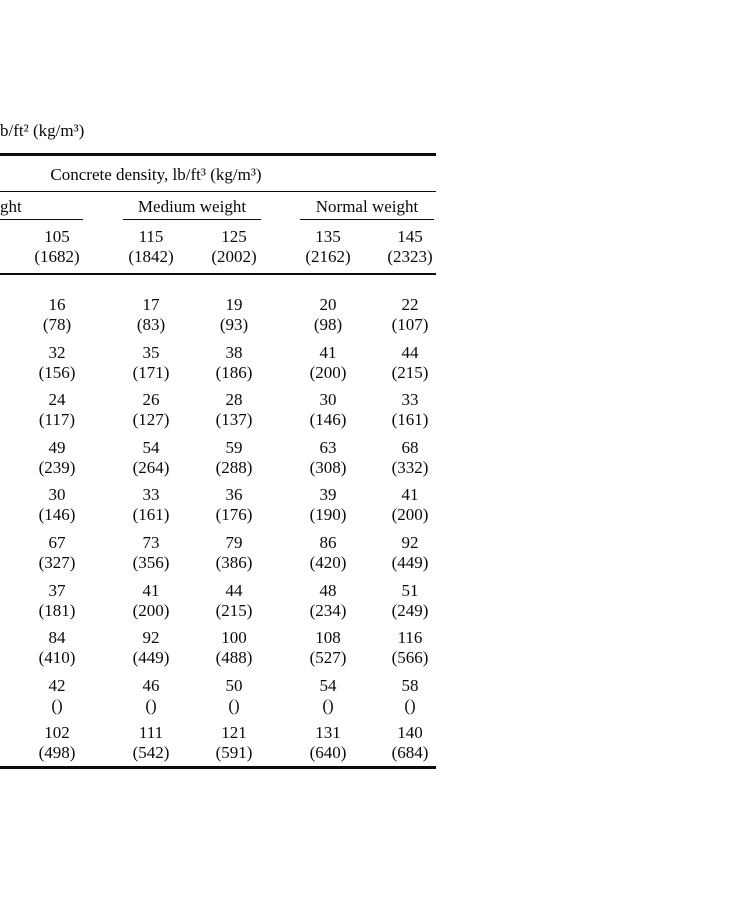  What do you see at coordinates (410, 247) in the screenshot?
I see `column-header-cell: 145 (2323)` at bounding box center [410, 247].